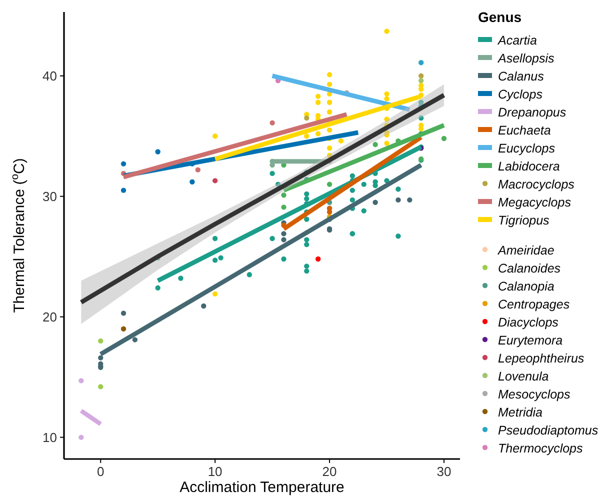  I want to click on x-tick-label: 0, so click(100, 471).